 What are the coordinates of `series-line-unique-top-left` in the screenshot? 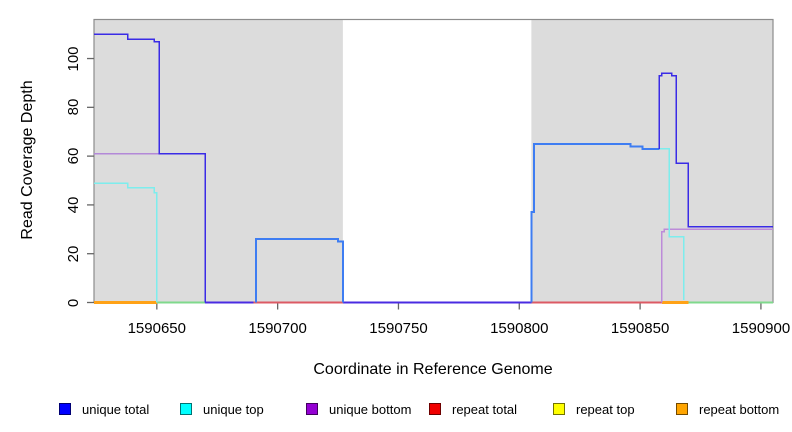 It's located at (126, 242).